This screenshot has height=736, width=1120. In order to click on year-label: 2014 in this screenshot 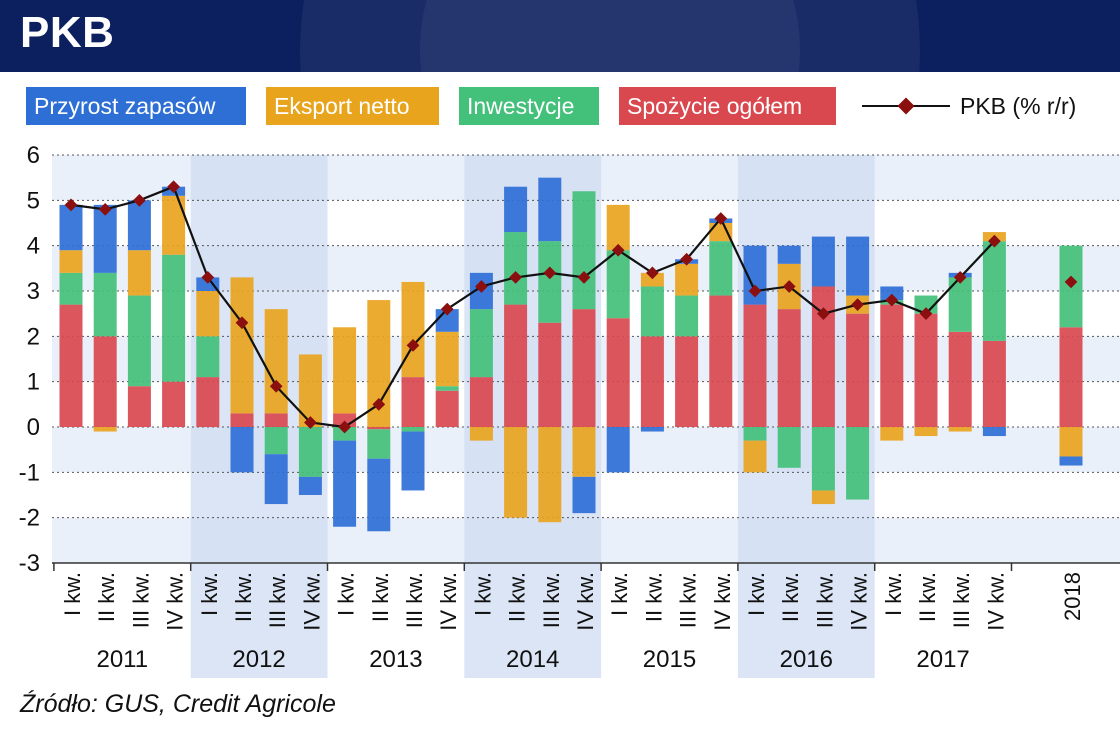, I will do `click(532, 659)`.